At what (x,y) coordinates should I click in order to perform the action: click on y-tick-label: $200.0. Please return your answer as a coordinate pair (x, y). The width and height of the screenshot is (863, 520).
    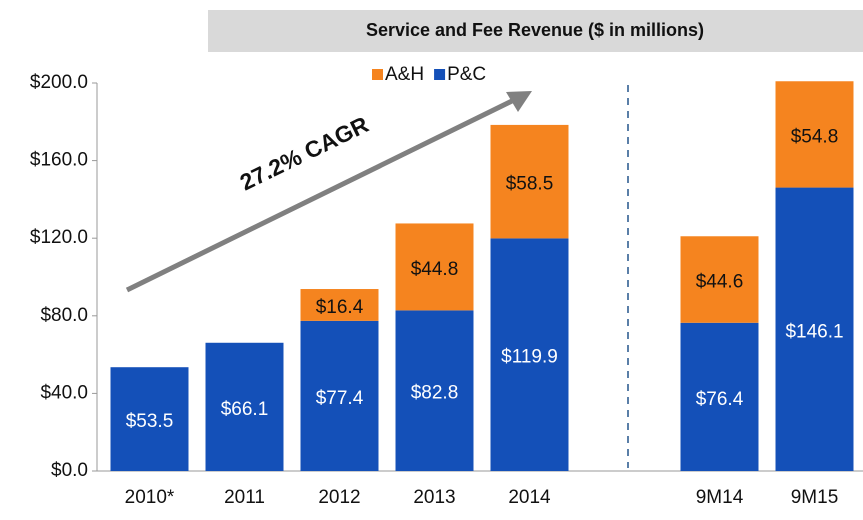
    Looking at the image, I should click on (59, 82).